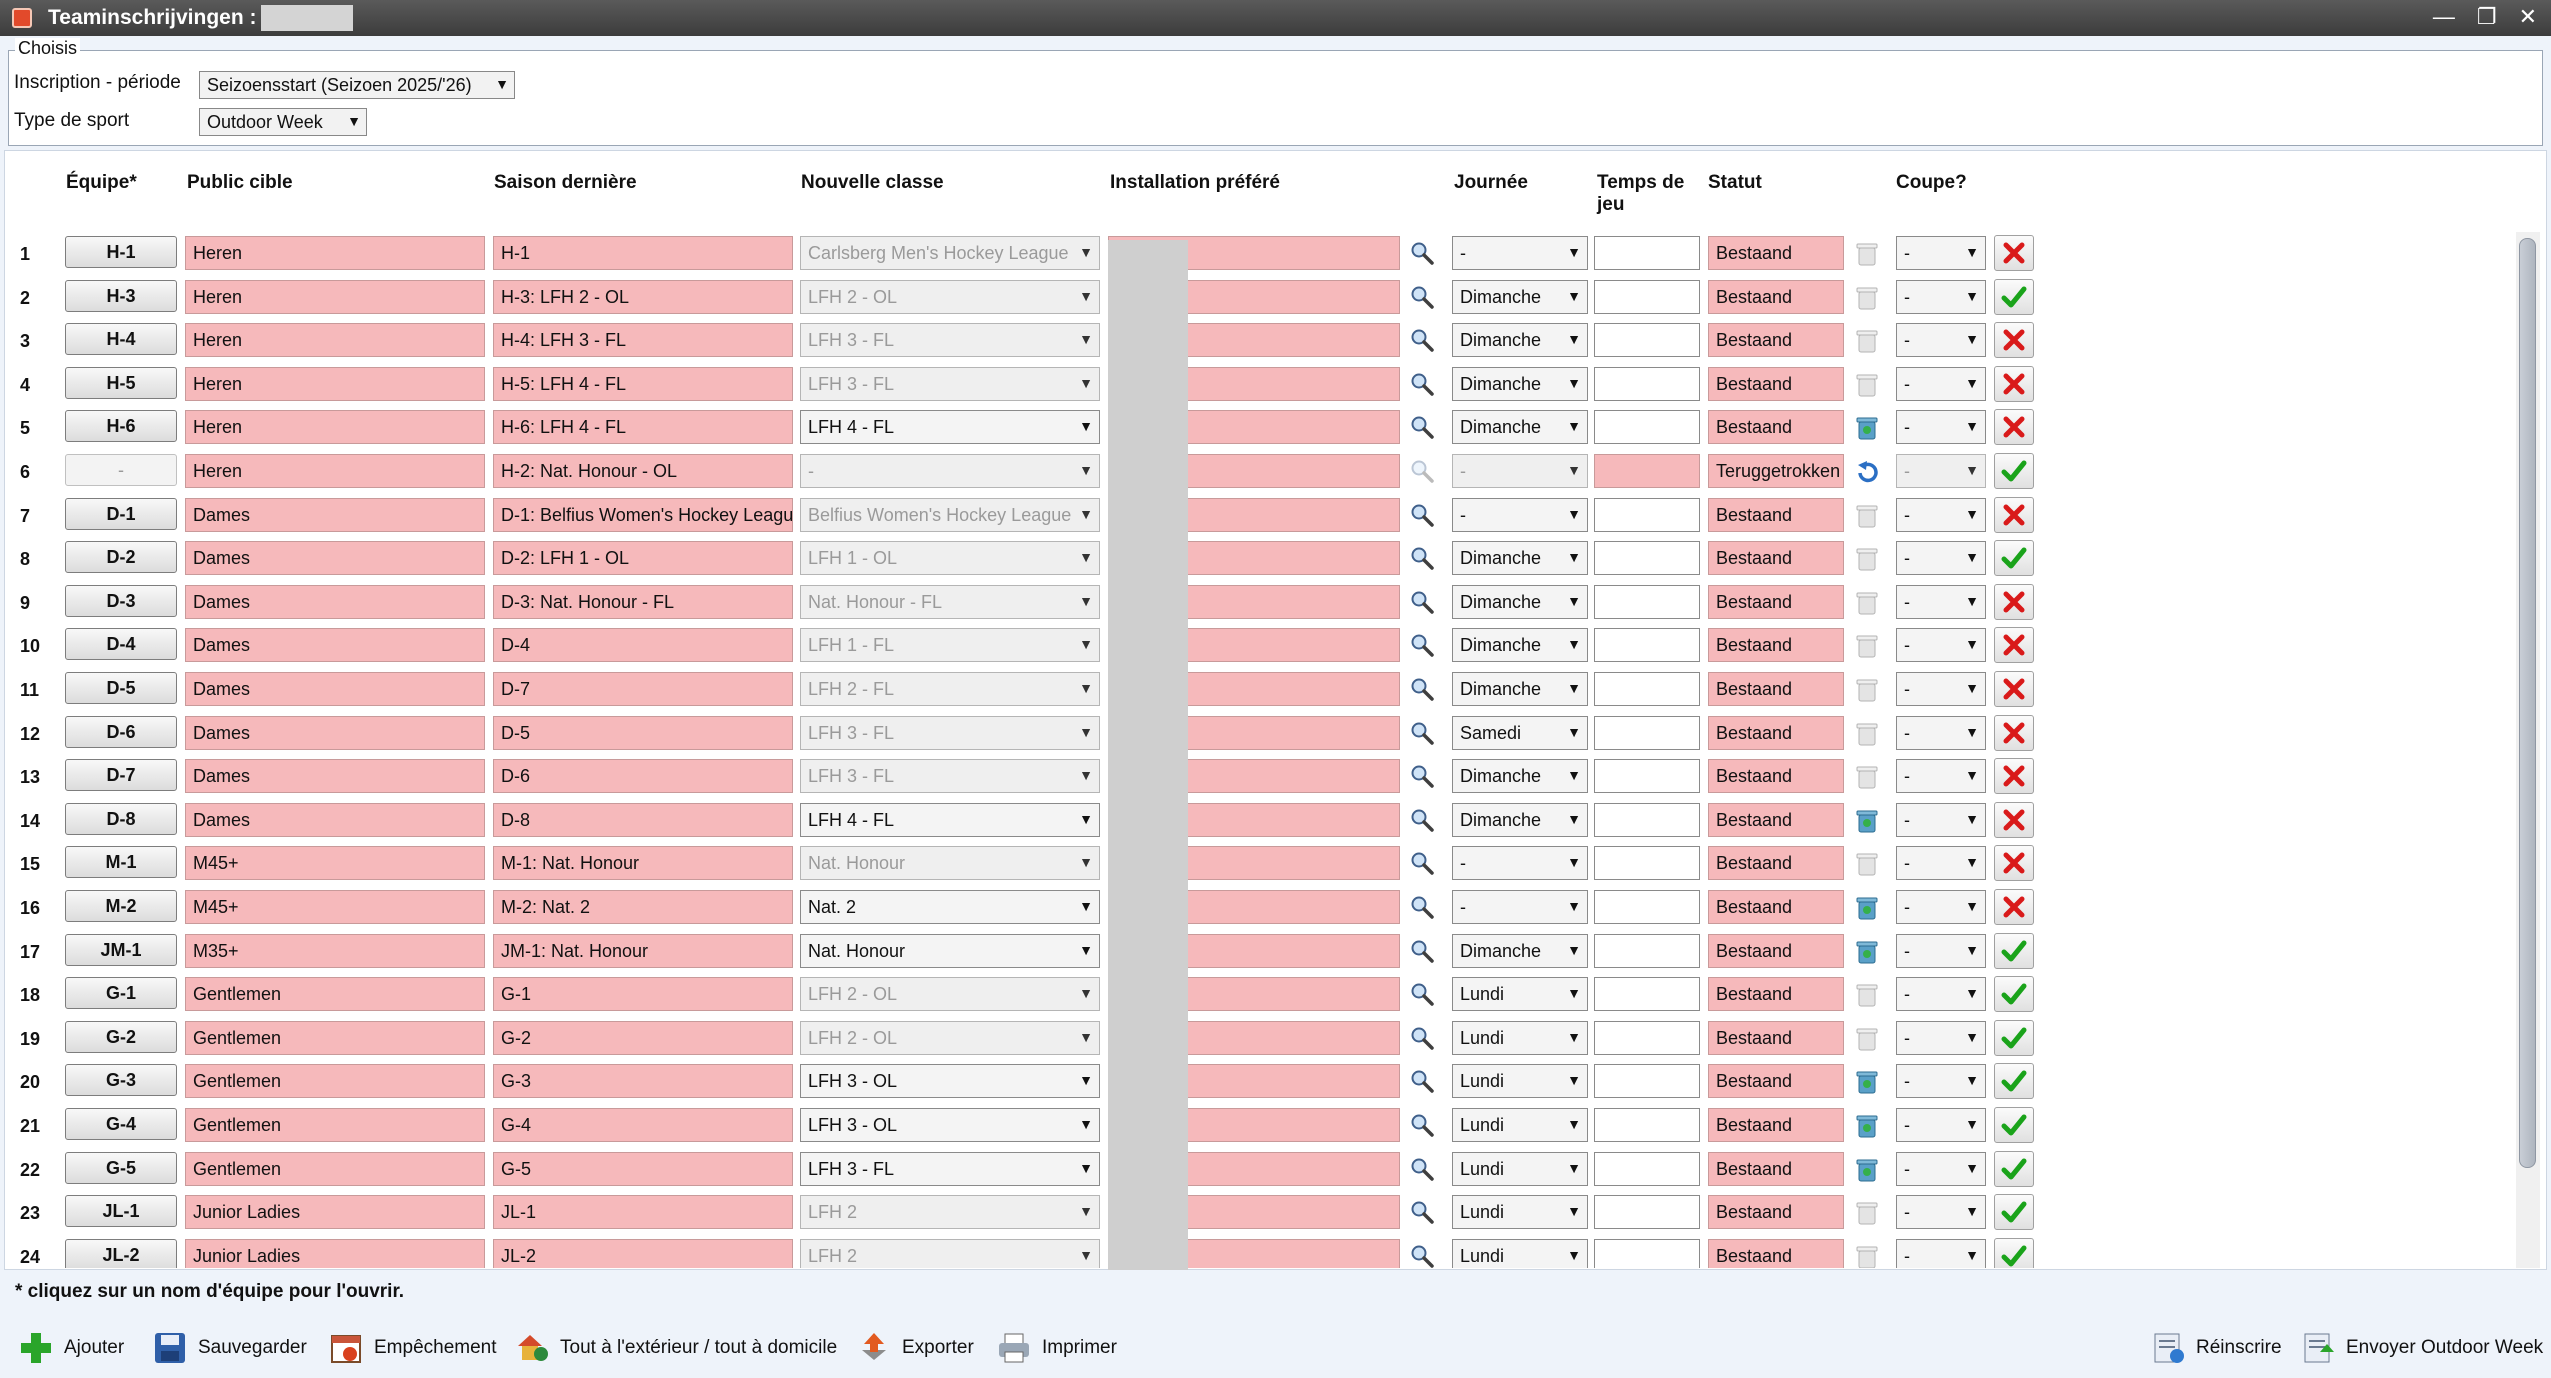 The image size is (2551, 1378). What do you see at coordinates (643, 1253) in the screenshot?
I see `last-season-field: JL-2` at bounding box center [643, 1253].